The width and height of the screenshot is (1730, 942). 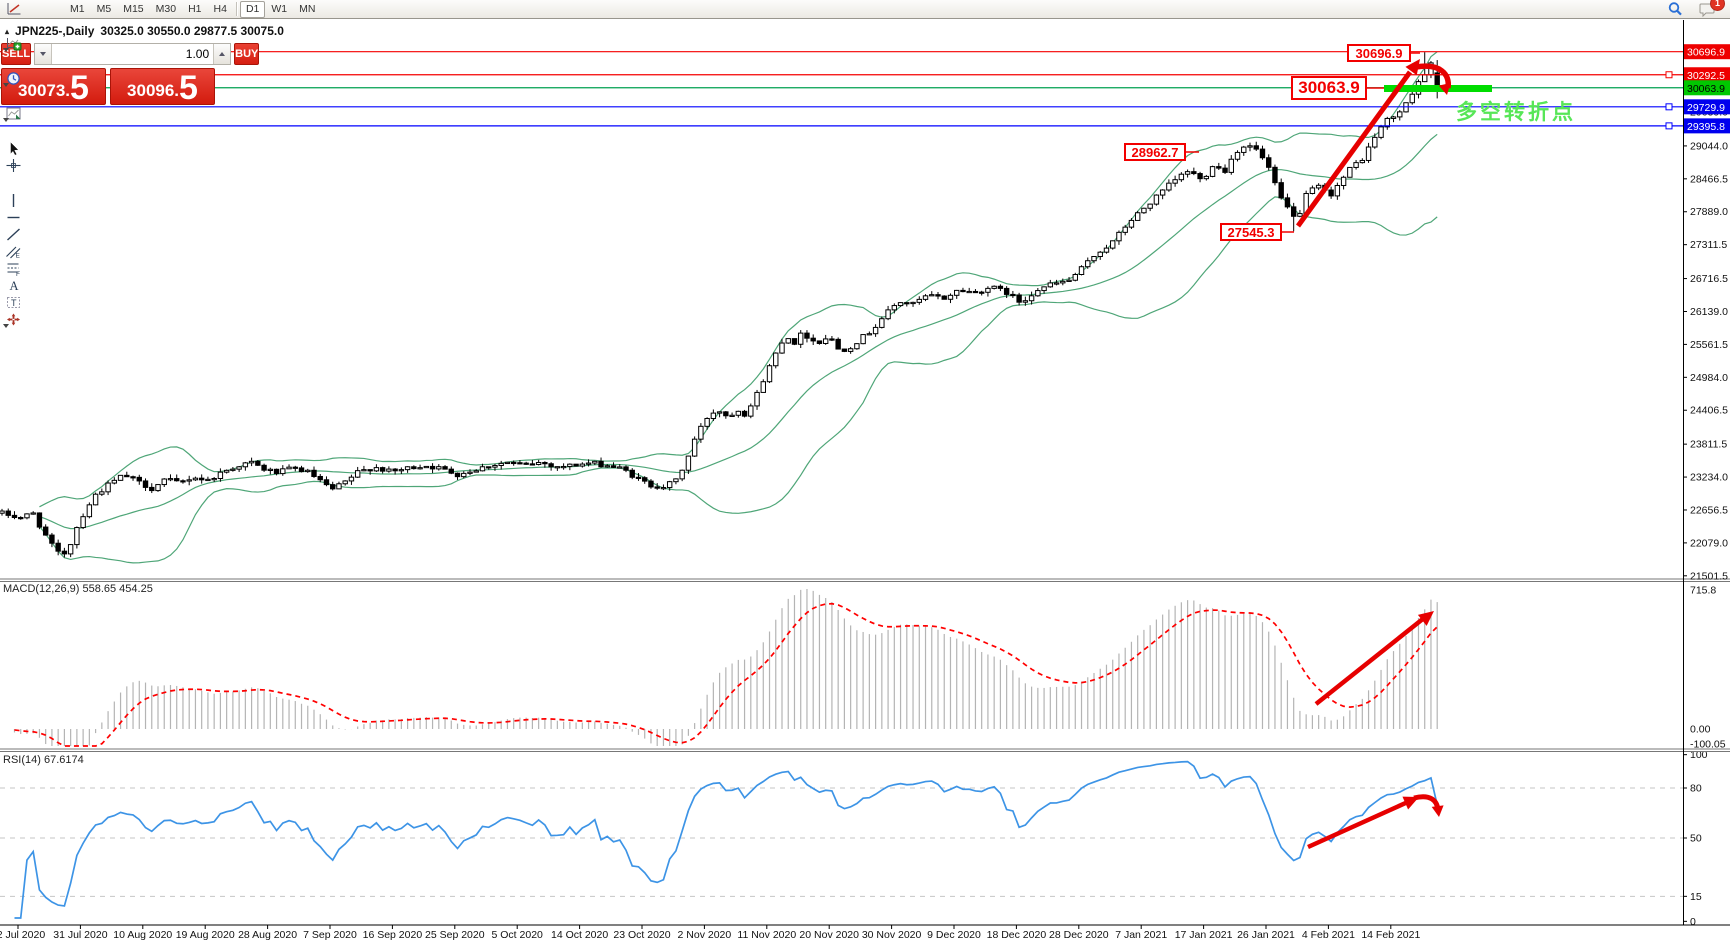 What do you see at coordinates (252, 9) in the screenshot?
I see `timeframe-d1-button: D1` at bounding box center [252, 9].